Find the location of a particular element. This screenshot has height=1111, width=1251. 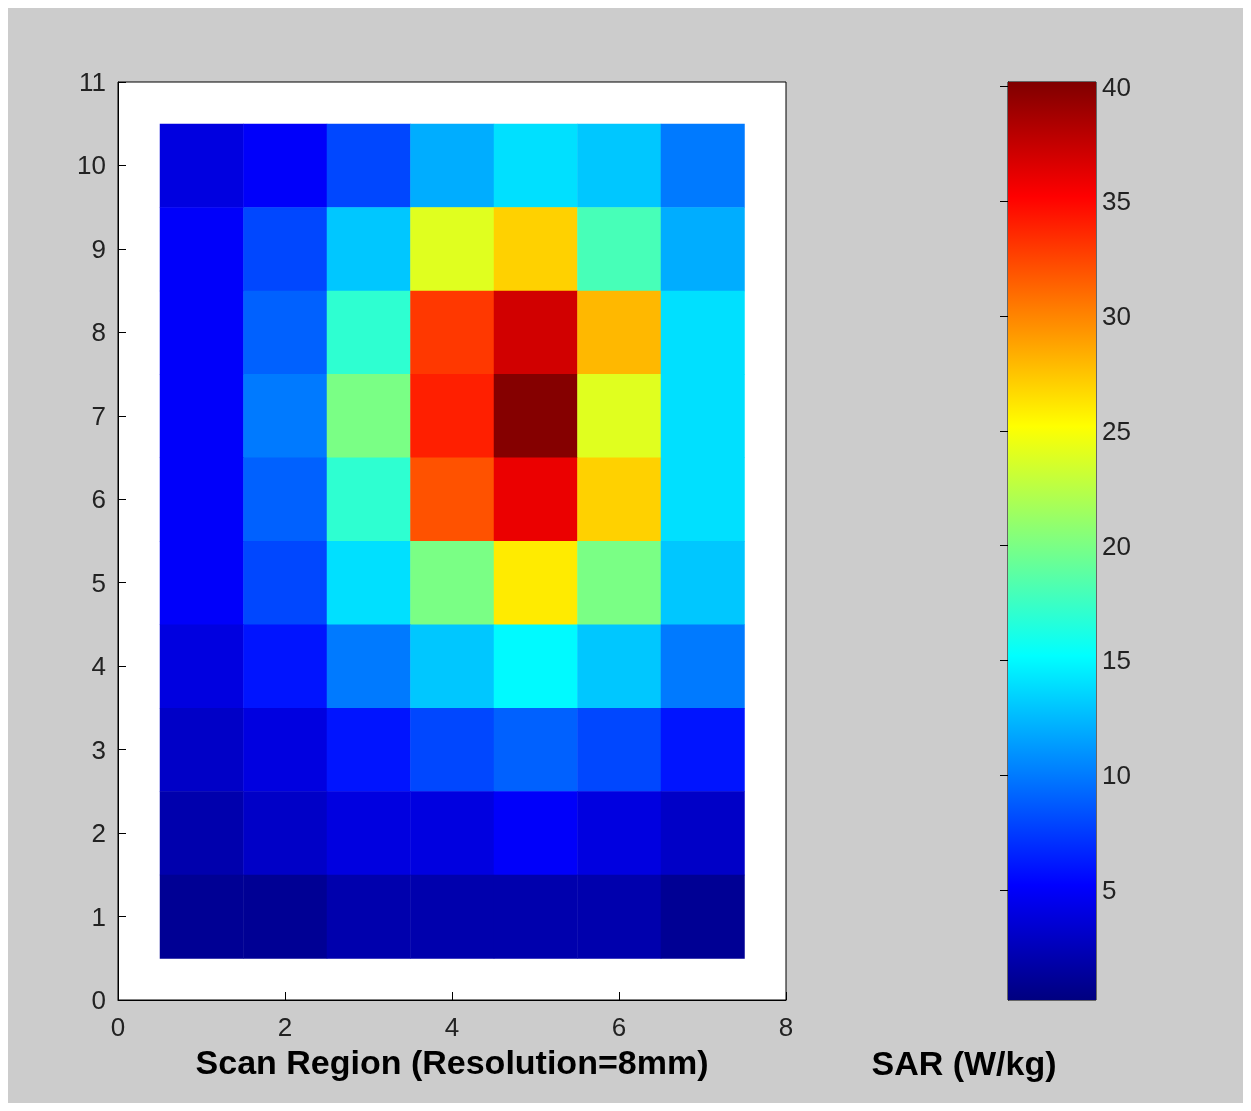

y-tick-label: 8 is located at coordinates (98, 332).